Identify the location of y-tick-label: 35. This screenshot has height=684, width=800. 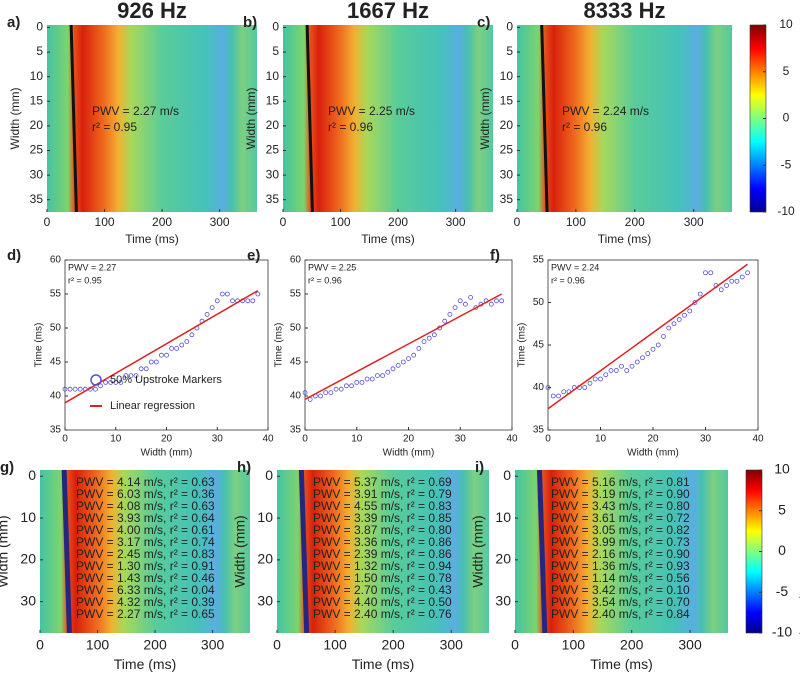
(273, 199).